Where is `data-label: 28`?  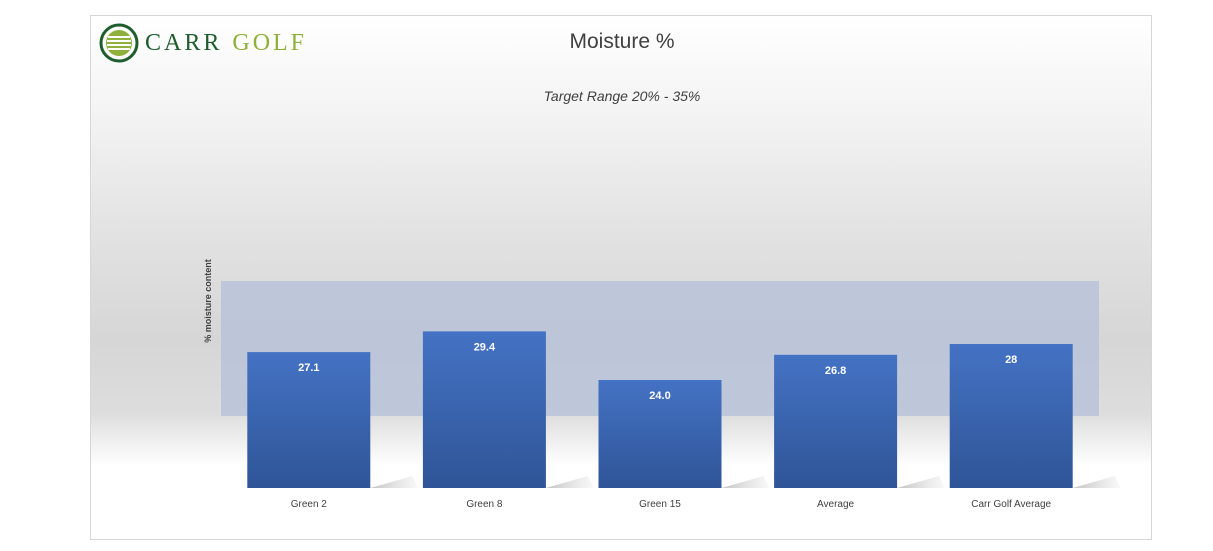 data-label: 28 is located at coordinates (1011, 360).